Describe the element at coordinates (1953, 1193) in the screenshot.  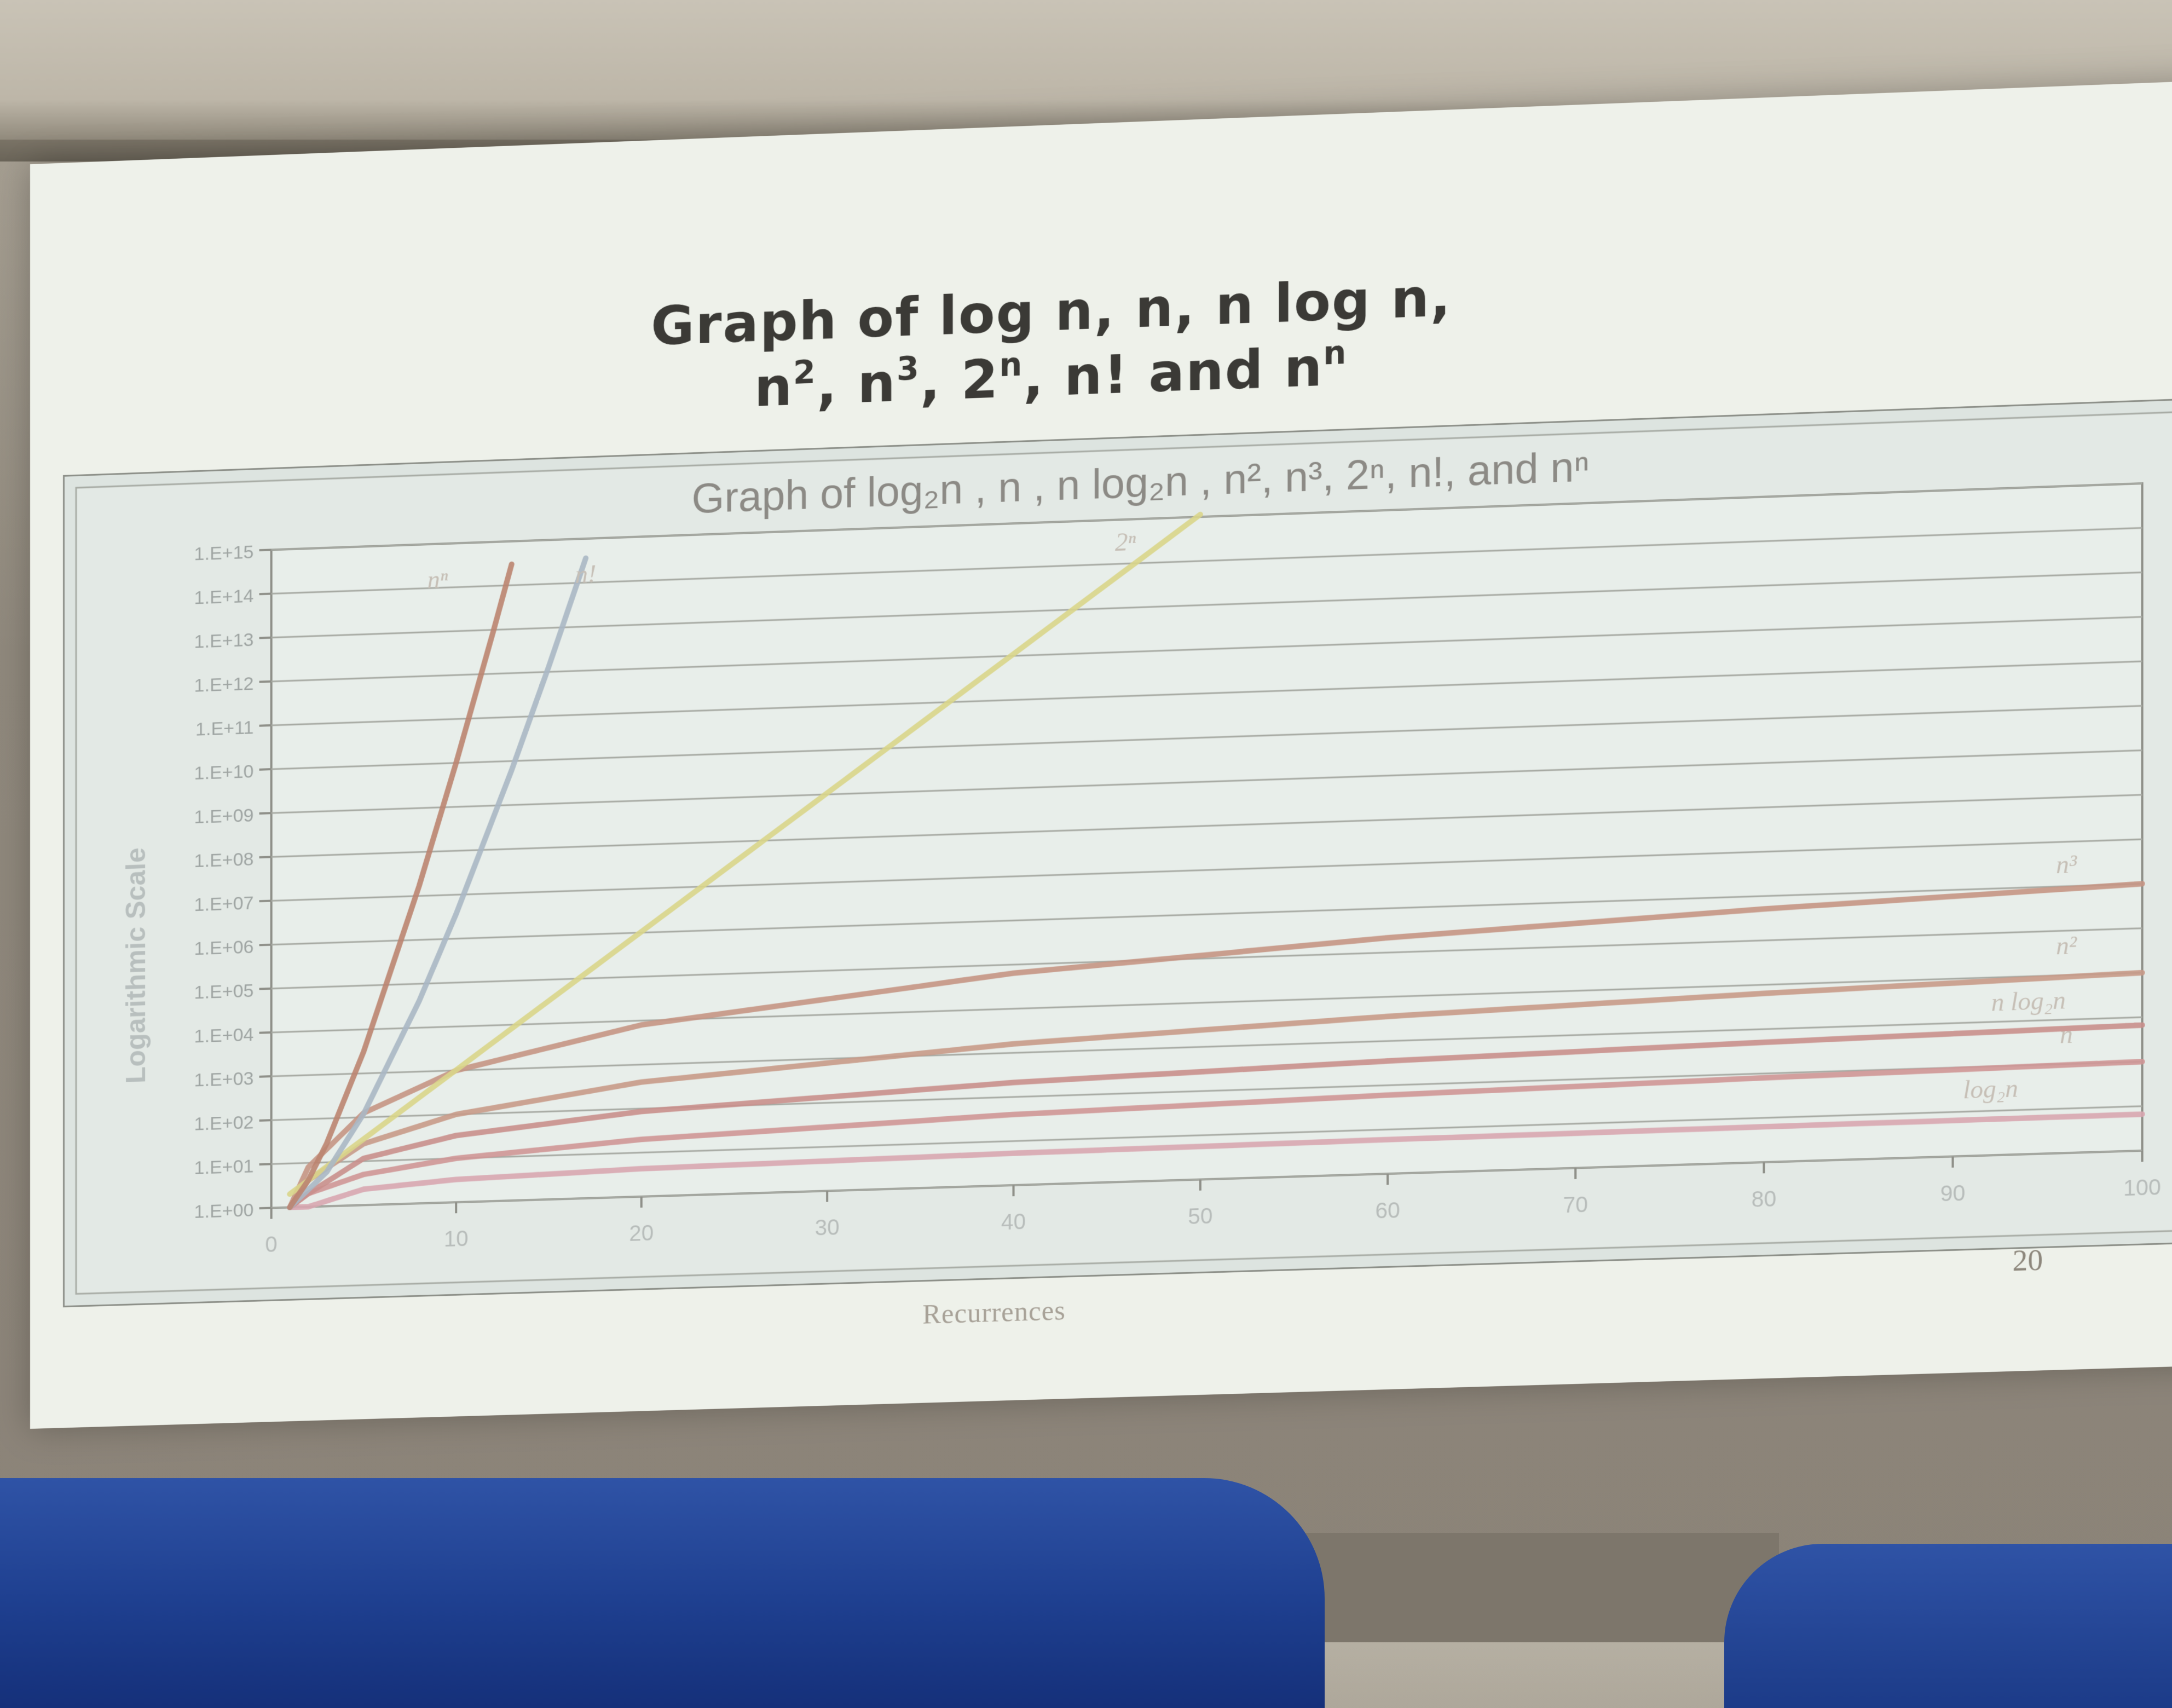
I see `x-tick-label: 90` at that location.